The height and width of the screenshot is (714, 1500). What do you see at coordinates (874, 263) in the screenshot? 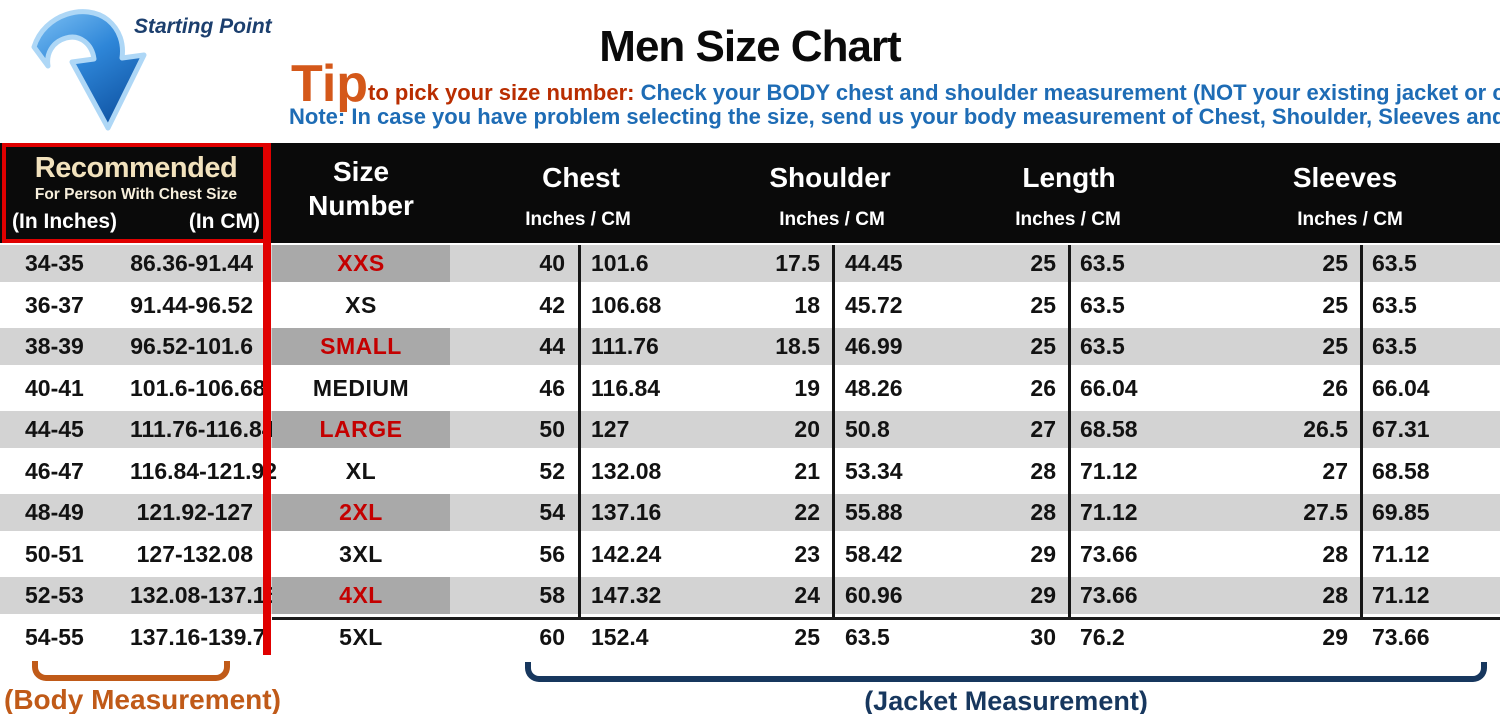
I see `cell-shoulder-cm: 44.45` at bounding box center [874, 263].